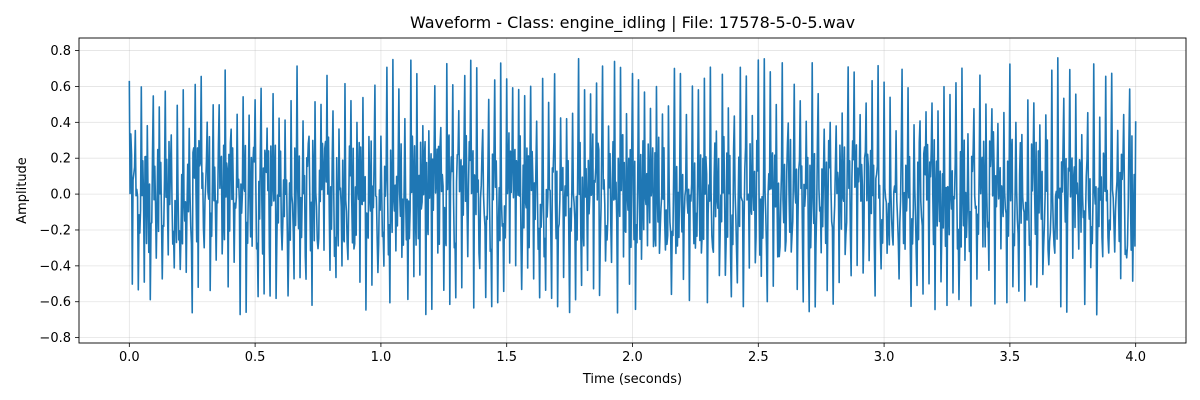 The image size is (1200, 400). I want to click on y-tick-label: −0.6, so click(55, 302).